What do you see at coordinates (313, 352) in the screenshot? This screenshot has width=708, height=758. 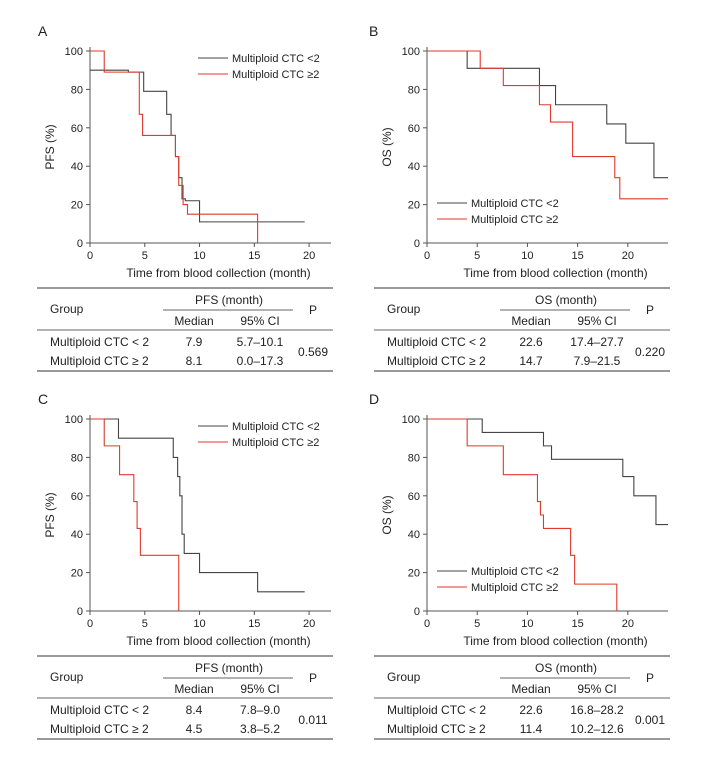 I see `table-p-value: 0.569` at bounding box center [313, 352].